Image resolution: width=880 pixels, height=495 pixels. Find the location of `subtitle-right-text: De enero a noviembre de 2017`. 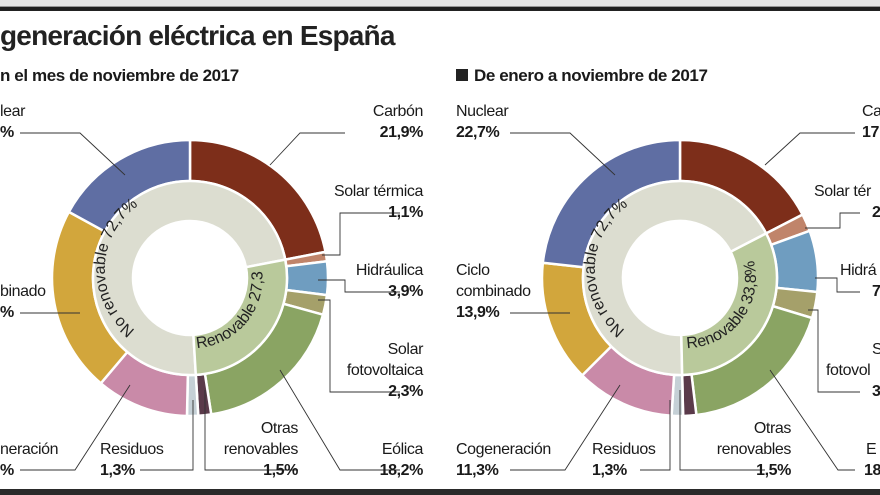

subtitle-right-text: De enero a noviembre de 2017 is located at coordinates (591, 75).